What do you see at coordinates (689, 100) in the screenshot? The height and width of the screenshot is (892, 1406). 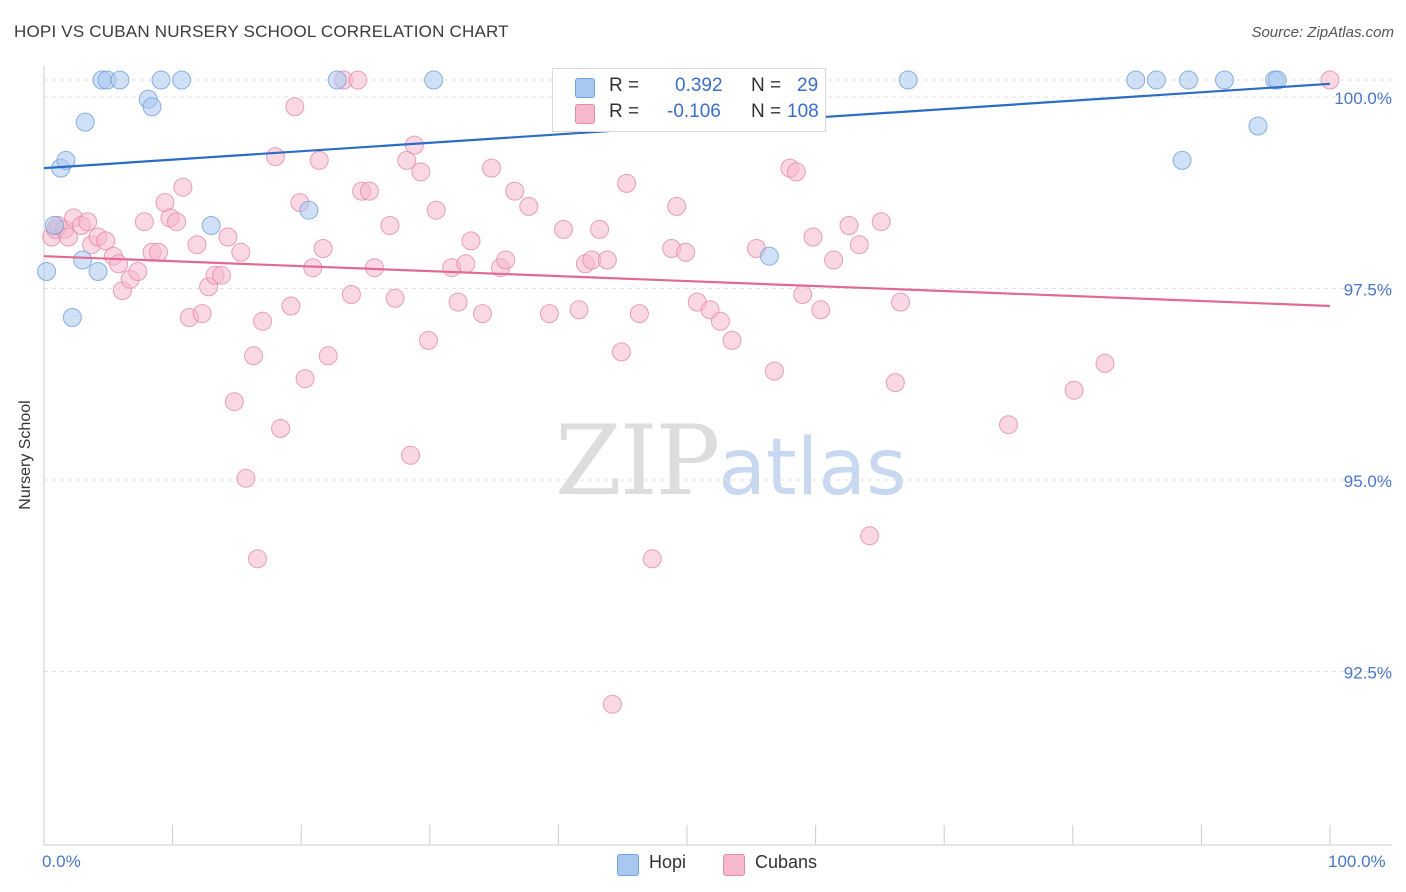 I see `correlation-legend: R = 0.392 N = 29 R = -0.106 N = 108` at bounding box center [689, 100].